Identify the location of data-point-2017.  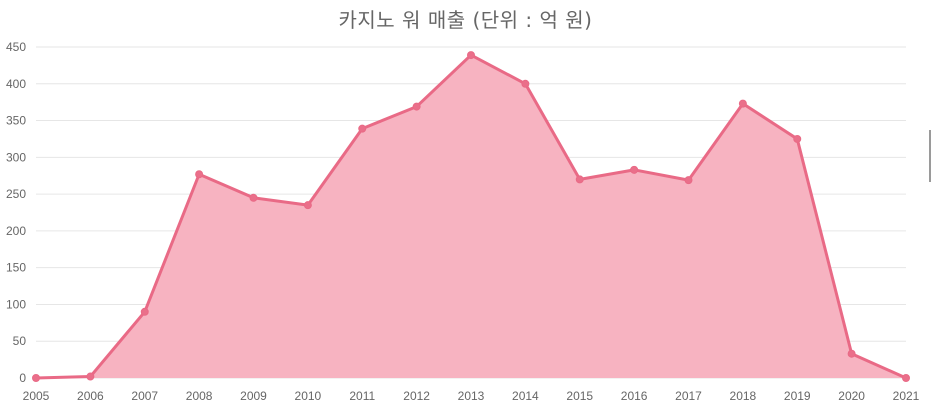
(688, 180).